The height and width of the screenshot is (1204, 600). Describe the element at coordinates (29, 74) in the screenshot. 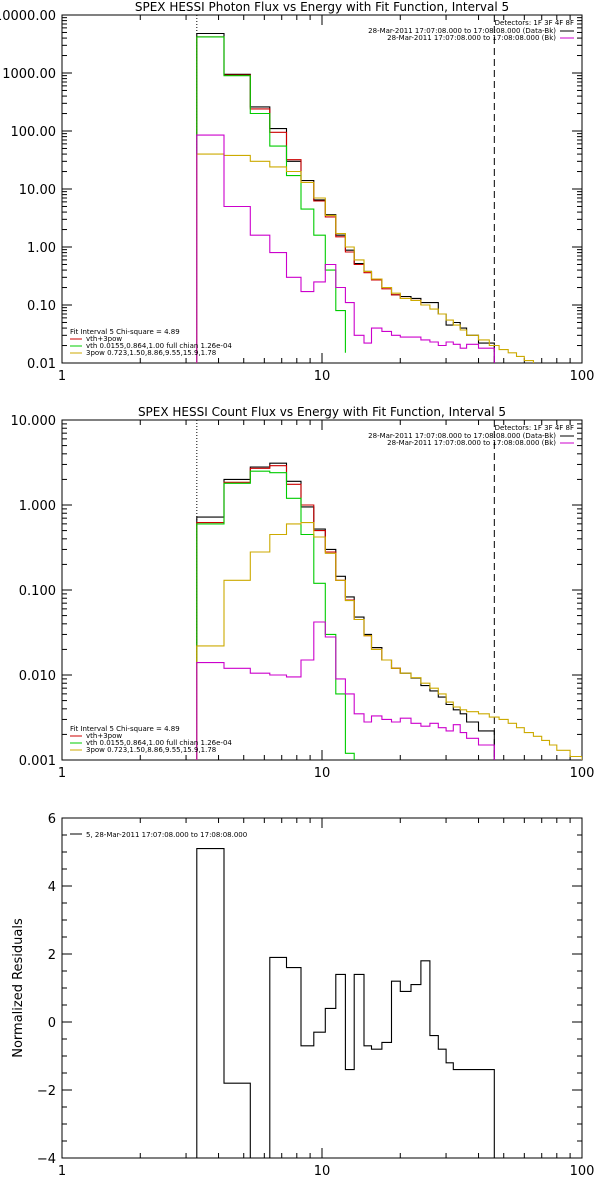

I see `y-tick-label: 1000.00` at that location.